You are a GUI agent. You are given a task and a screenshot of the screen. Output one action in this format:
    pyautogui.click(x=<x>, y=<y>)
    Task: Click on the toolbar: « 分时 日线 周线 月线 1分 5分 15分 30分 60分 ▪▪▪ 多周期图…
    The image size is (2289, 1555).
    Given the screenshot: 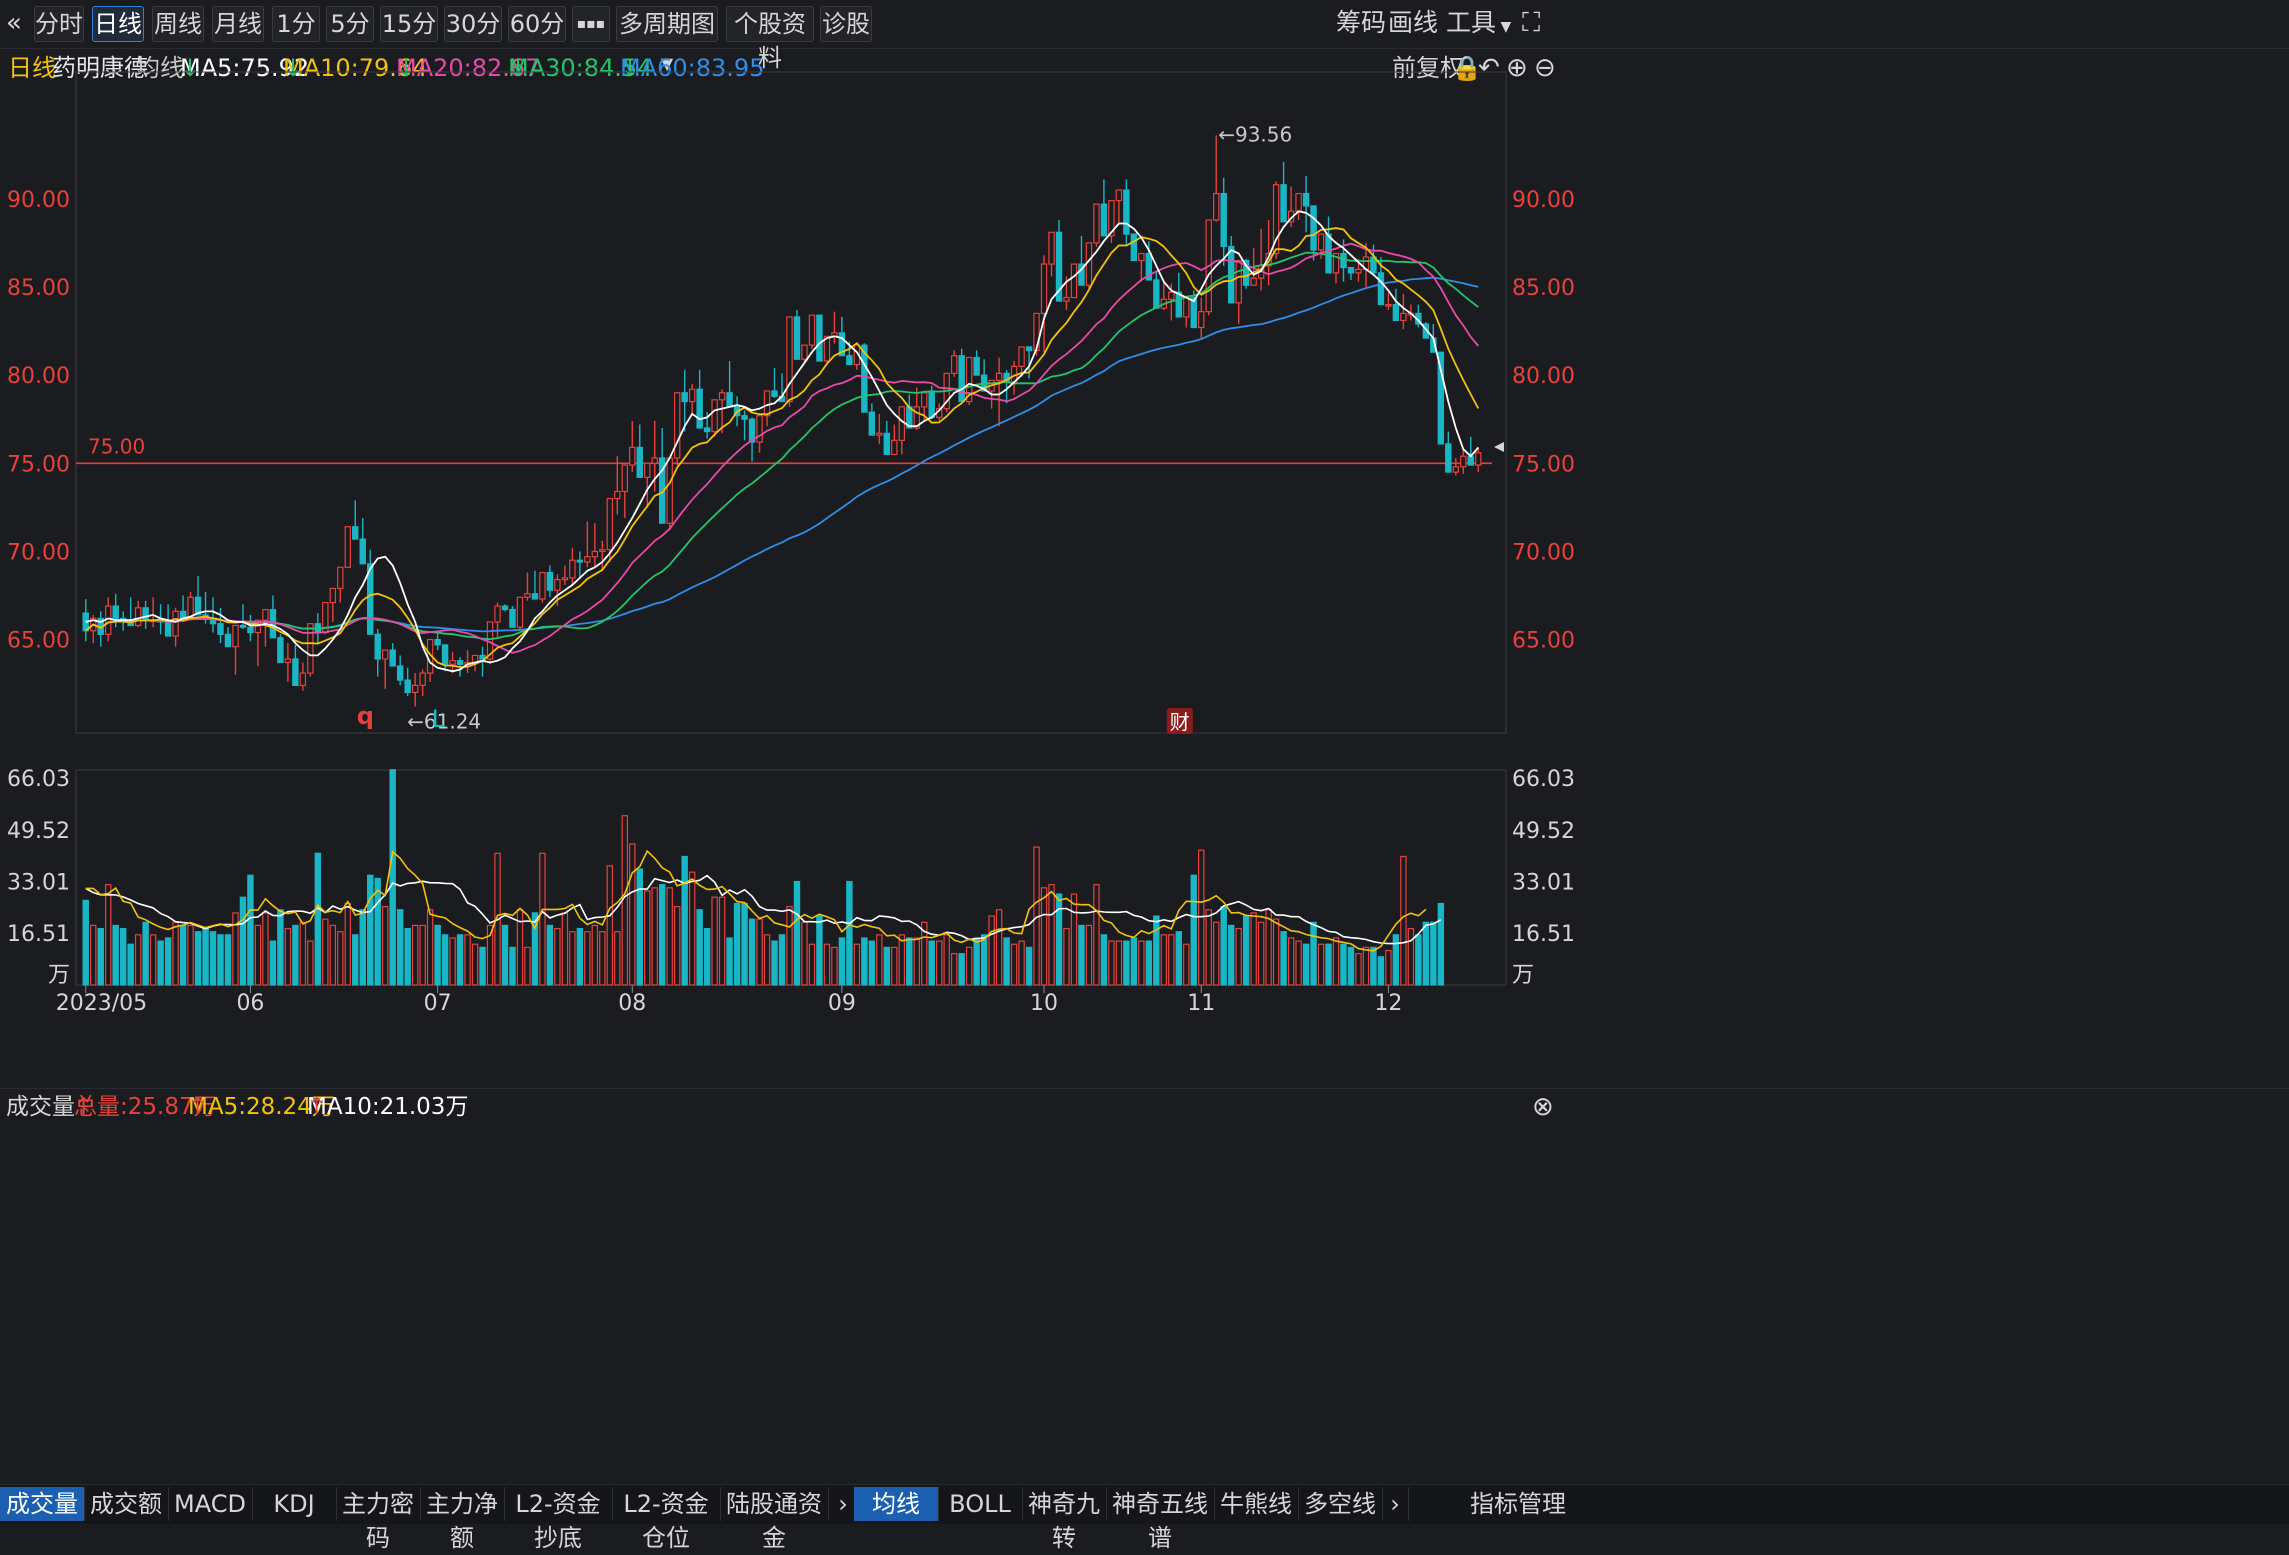 What is the action you would take?
    pyautogui.click(x=1144, y=36)
    